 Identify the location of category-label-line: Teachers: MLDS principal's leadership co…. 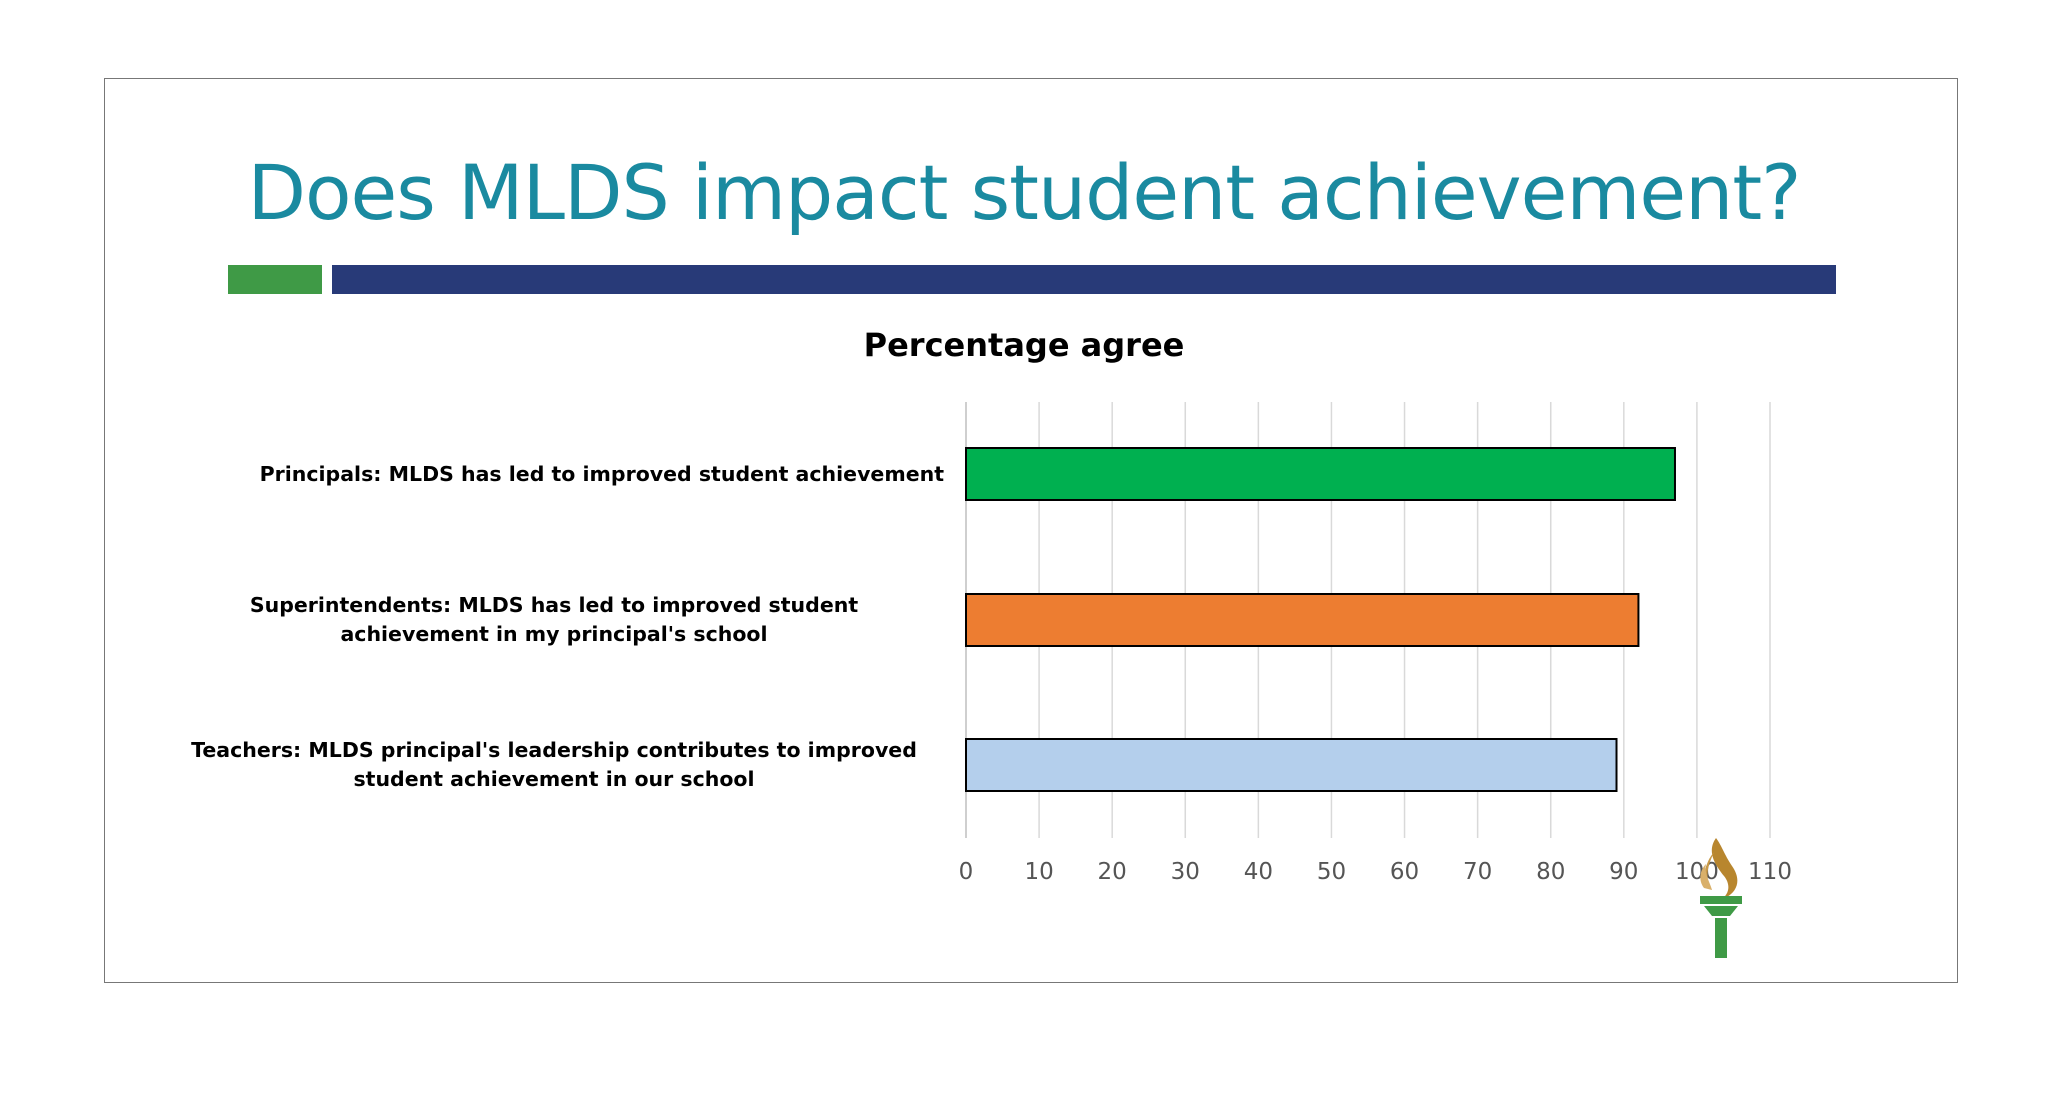
(554, 750).